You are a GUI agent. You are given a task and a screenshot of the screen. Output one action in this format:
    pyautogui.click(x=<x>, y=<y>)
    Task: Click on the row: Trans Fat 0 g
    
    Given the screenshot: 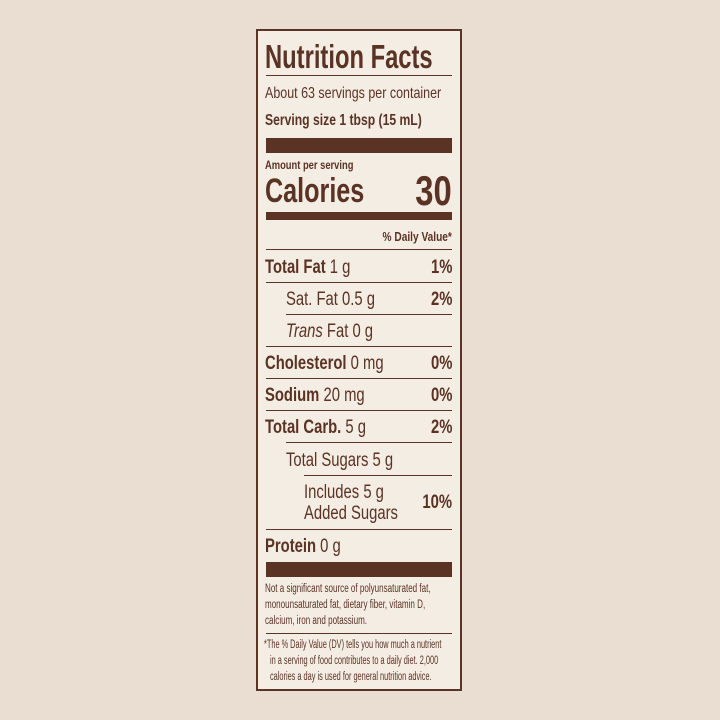 What is the action you would take?
    pyautogui.click(x=329, y=331)
    